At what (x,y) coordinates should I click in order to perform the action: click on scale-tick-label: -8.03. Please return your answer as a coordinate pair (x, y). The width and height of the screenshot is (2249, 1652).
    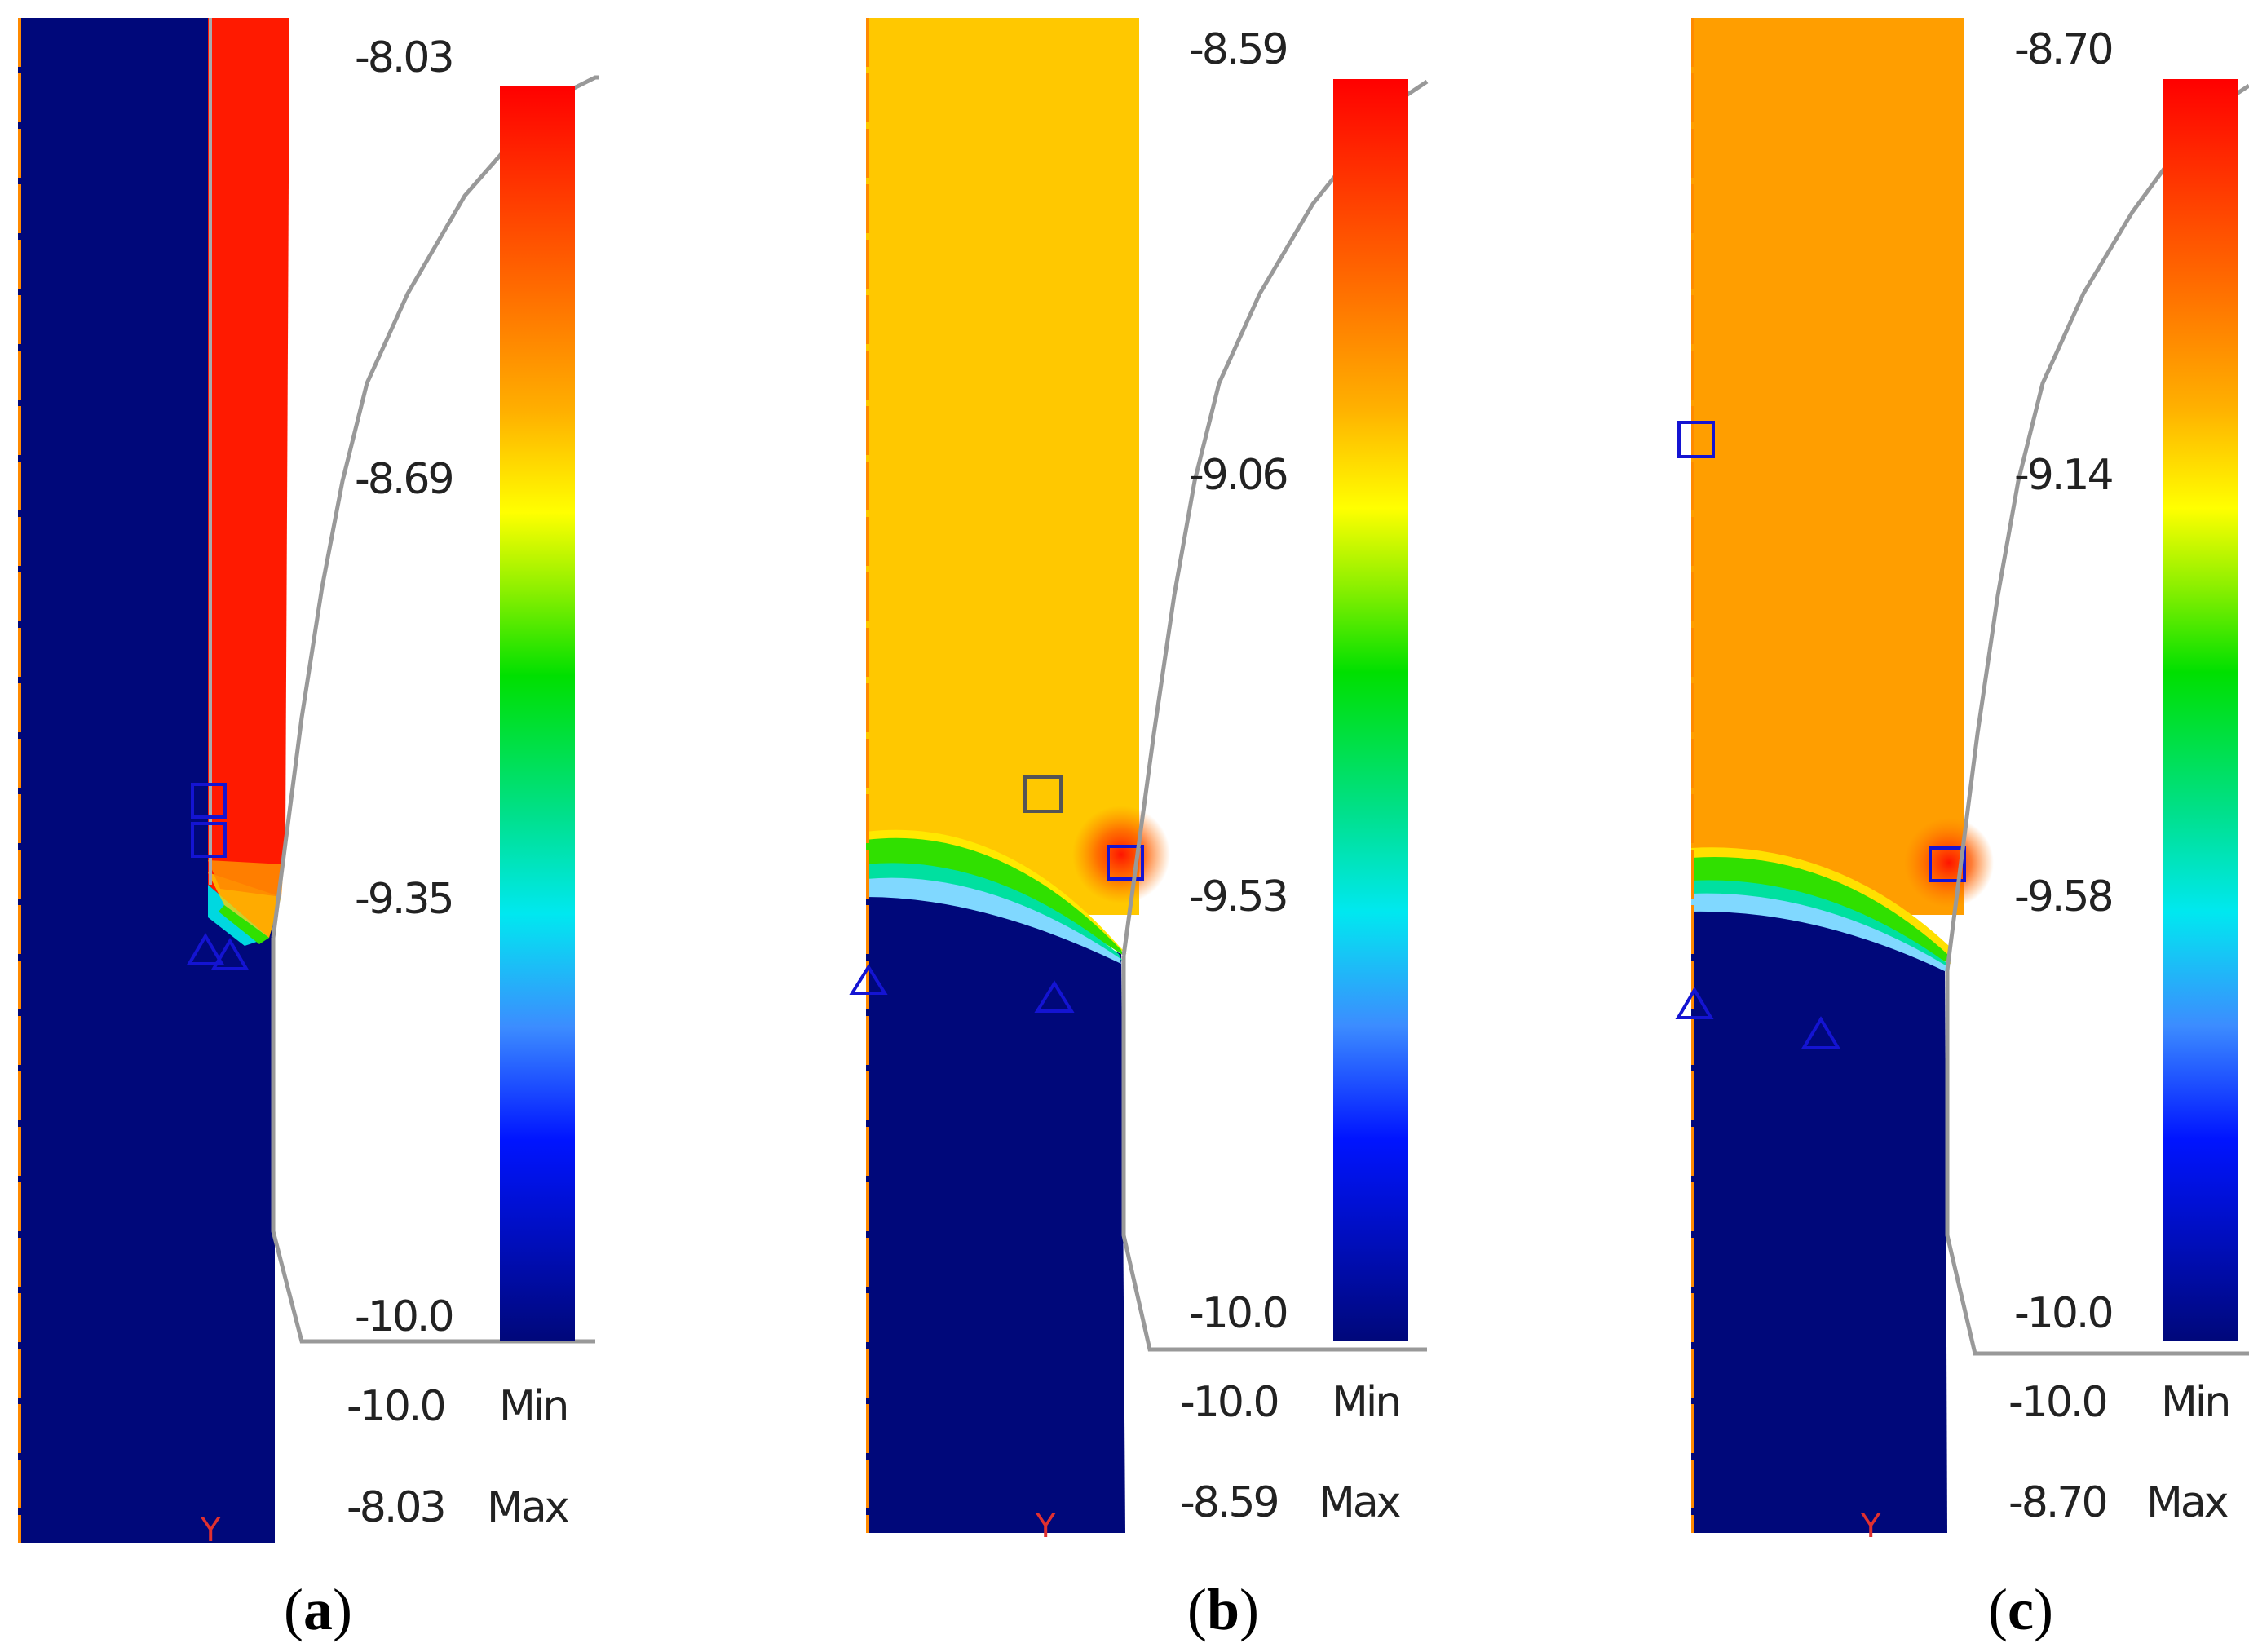
    Looking at the image, I should click on (404, 58).